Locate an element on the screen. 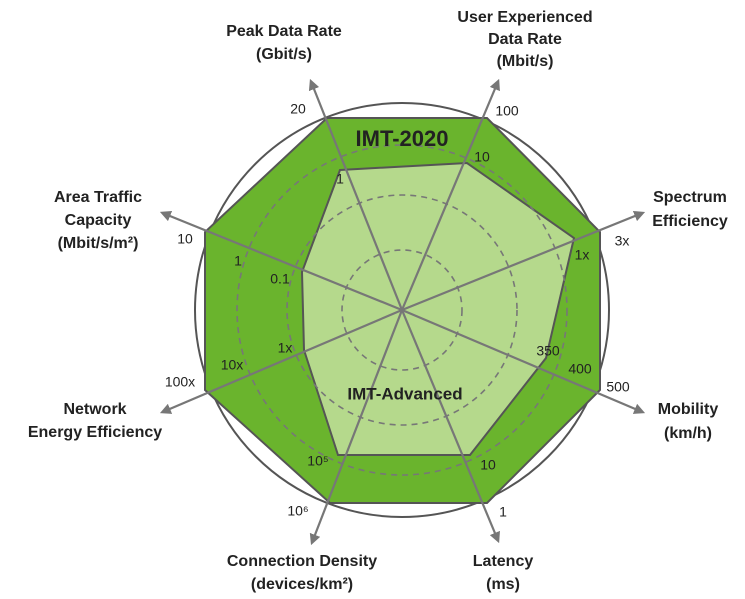 Image resolution: width=745 pixels, height=599 pixels. tick-label: 400 is located at coordinates (580, 369).